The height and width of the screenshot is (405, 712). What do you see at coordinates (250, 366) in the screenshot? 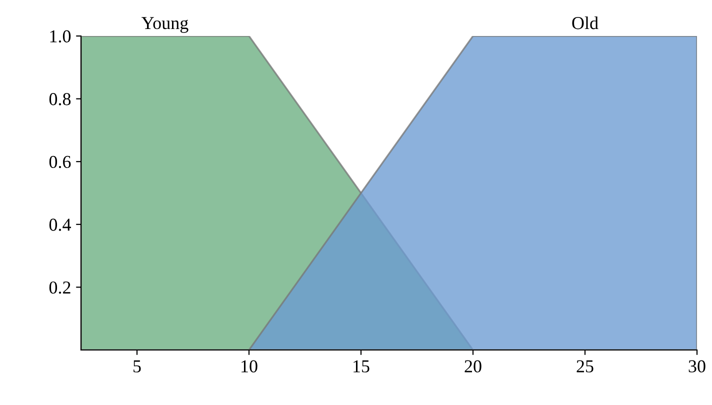
I see `x-tick-label: 10` at bounding box center [250, 366].